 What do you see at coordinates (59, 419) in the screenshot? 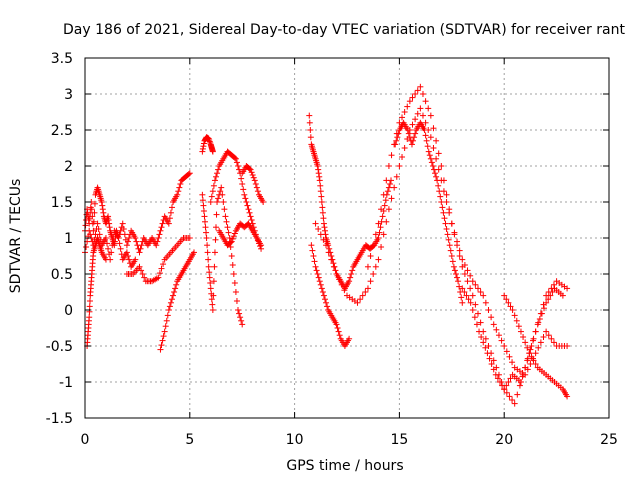
I see `y-tick-label: -1.5` at bounding box center [59, 419].